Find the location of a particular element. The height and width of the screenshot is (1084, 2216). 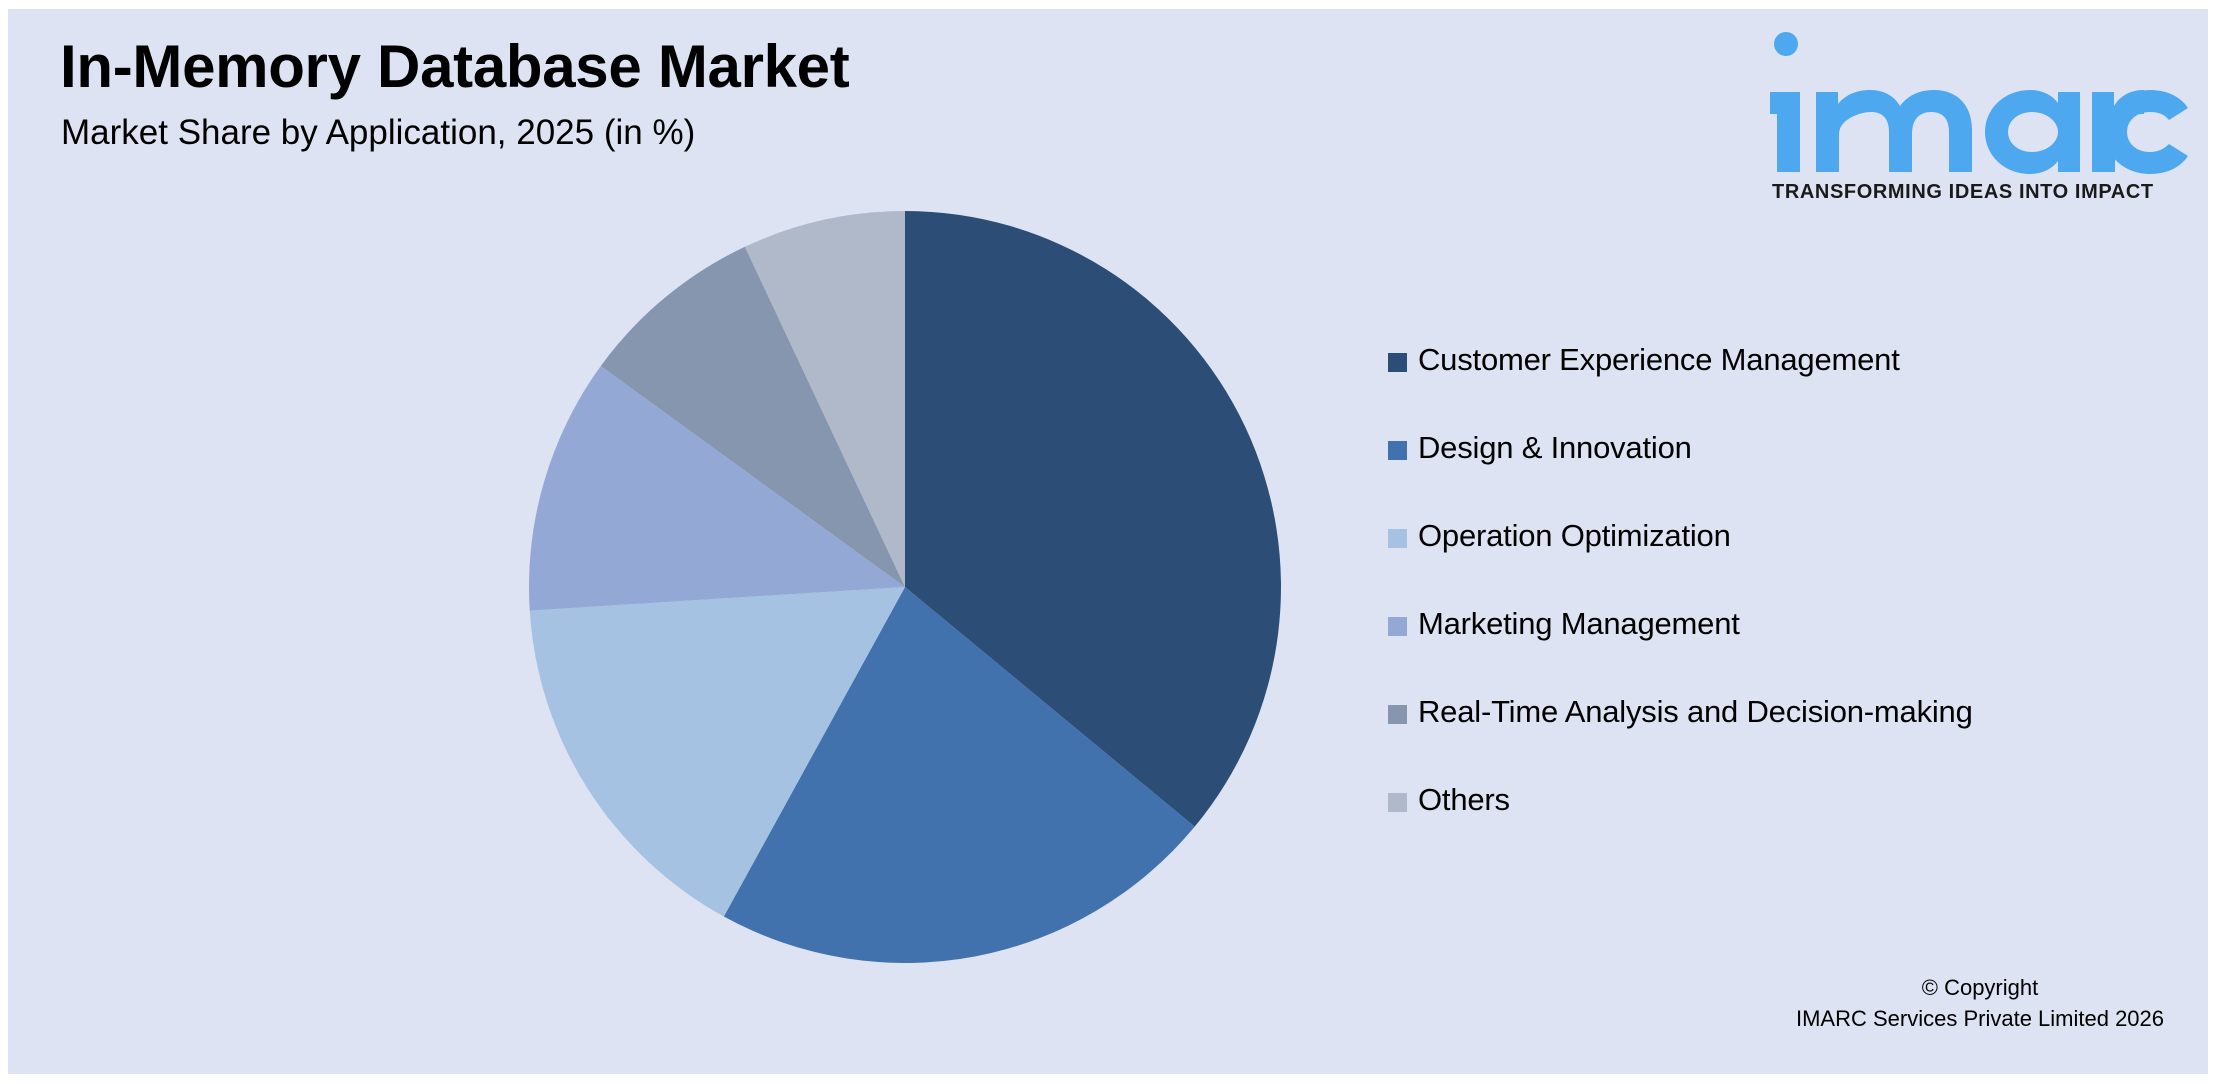

legend-item: Others is located at coordinates (1680, 800).